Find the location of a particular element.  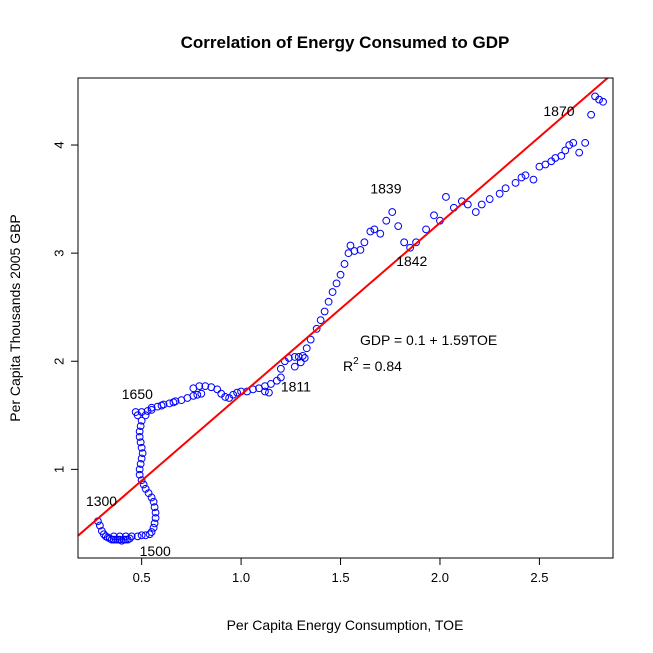

year-annotation: 1650 is located at coordinates (137, 394).